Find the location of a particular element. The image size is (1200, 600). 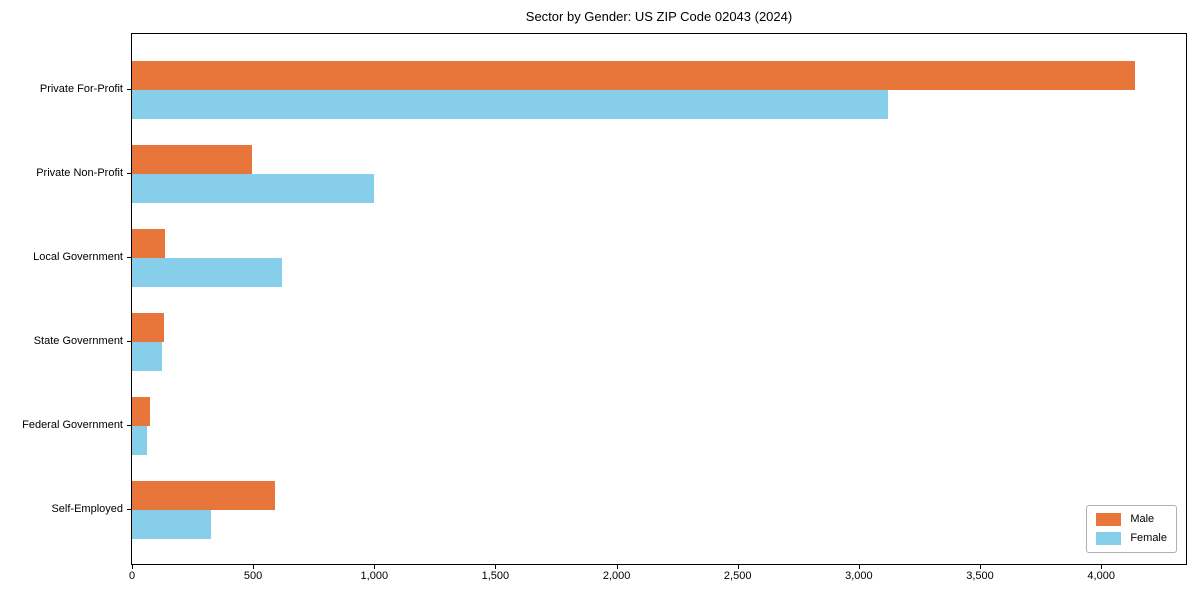

y-tick-label-2: Local Government is located at coordinates (78, 257).